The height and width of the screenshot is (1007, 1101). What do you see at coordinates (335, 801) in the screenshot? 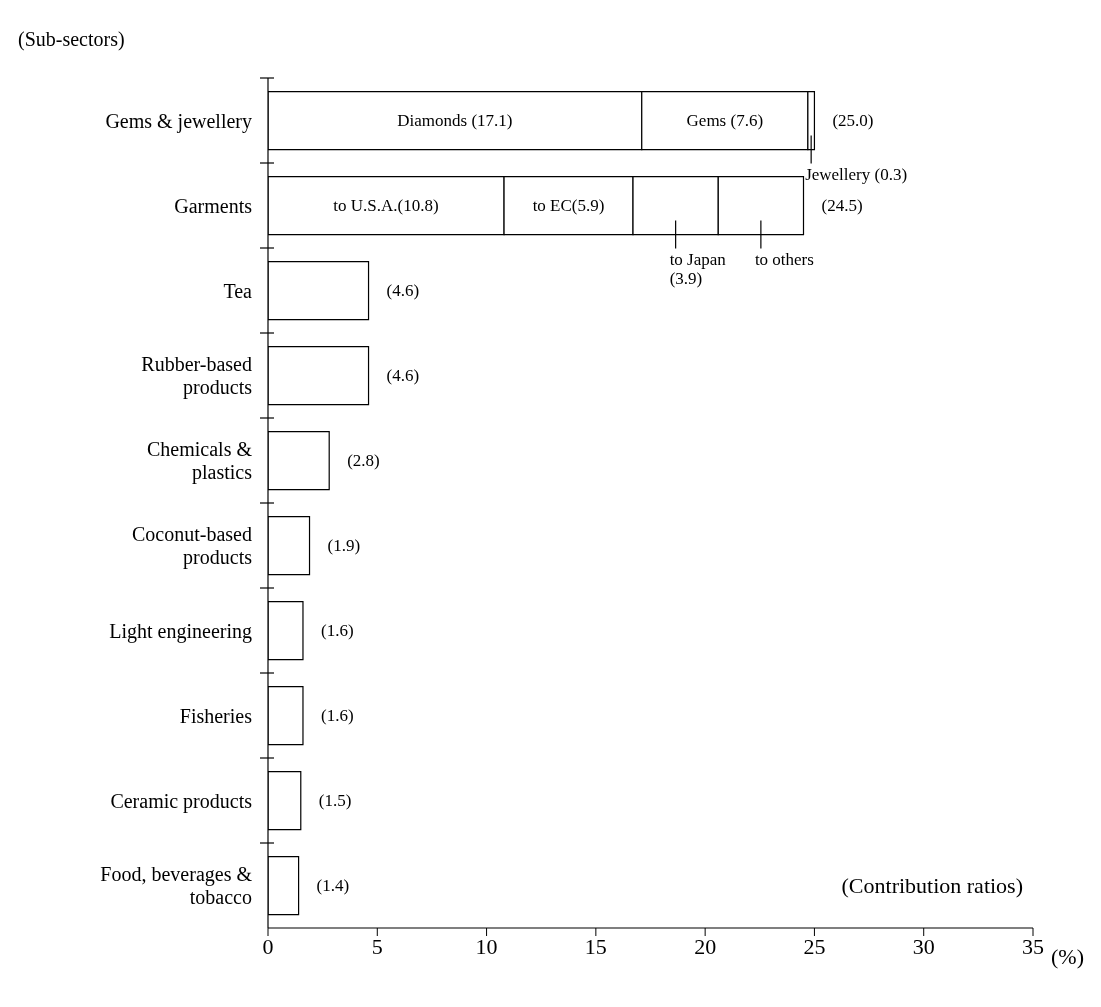
I see `total-label: (1.5)` at bounding box center [335, 801].